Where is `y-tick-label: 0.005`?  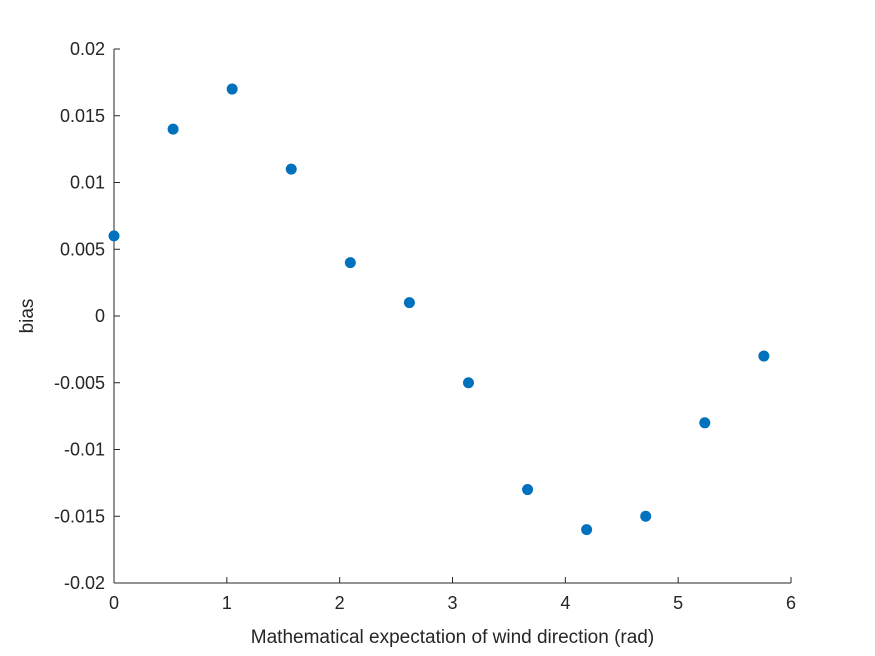
y-tick-label: 0.005 is located at coordinates (82, 249).